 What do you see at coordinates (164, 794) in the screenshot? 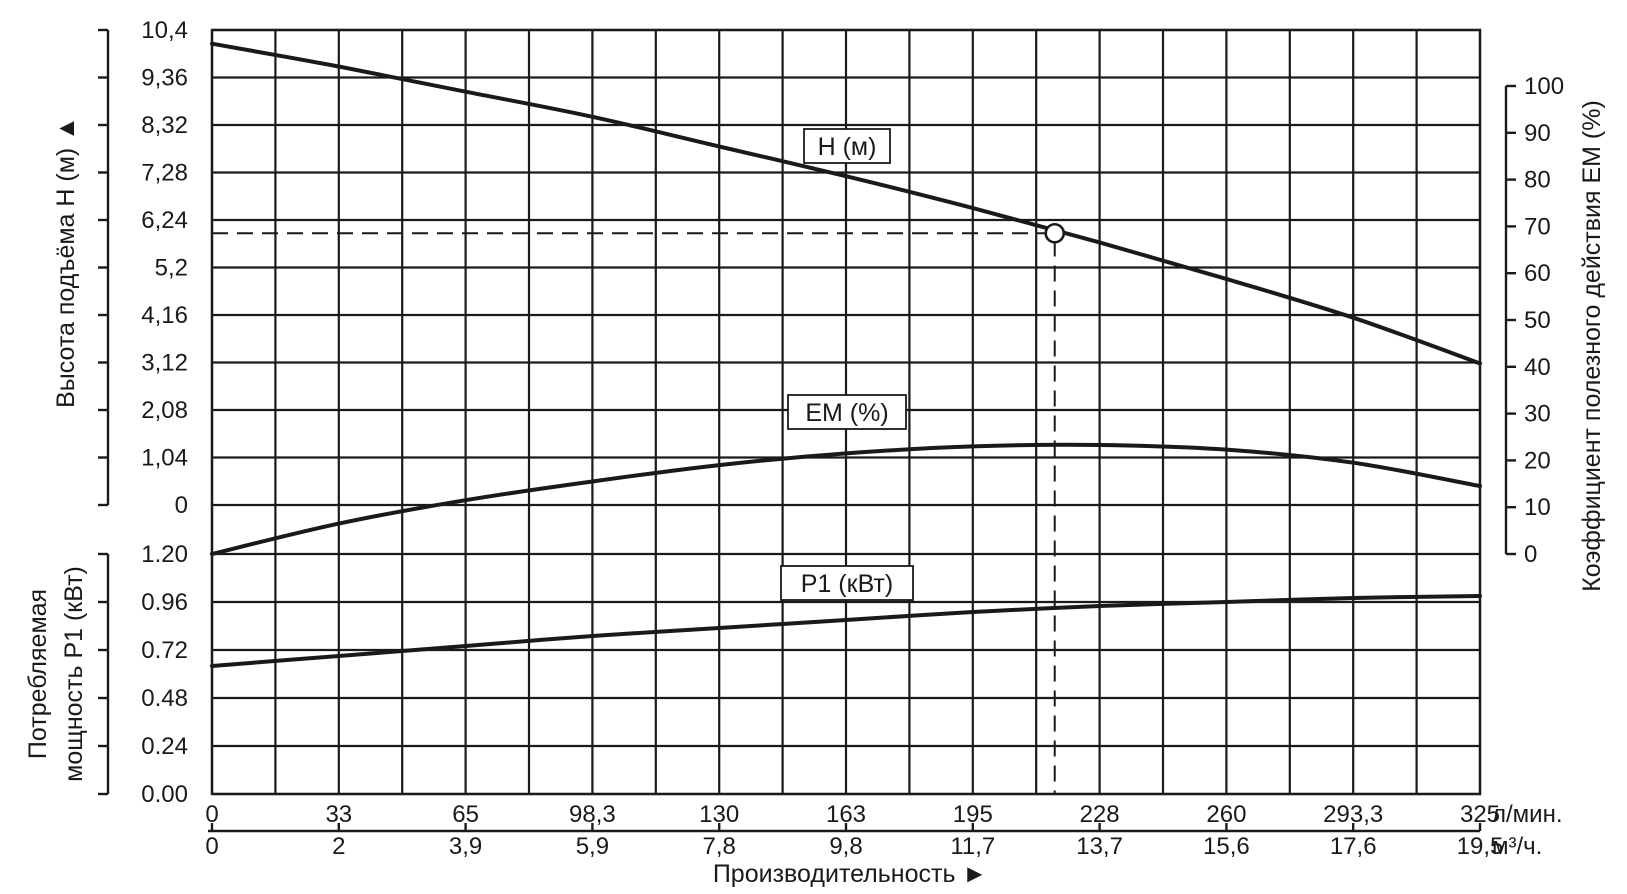
I see `left-axis-bottom-tick-label: 0.00` at bounding box center [164, 794].